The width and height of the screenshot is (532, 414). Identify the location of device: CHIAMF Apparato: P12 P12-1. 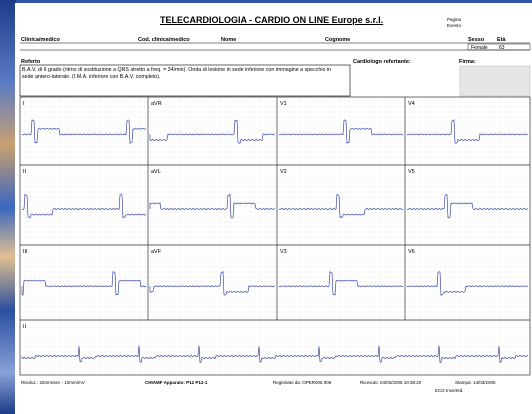
(176, 382).